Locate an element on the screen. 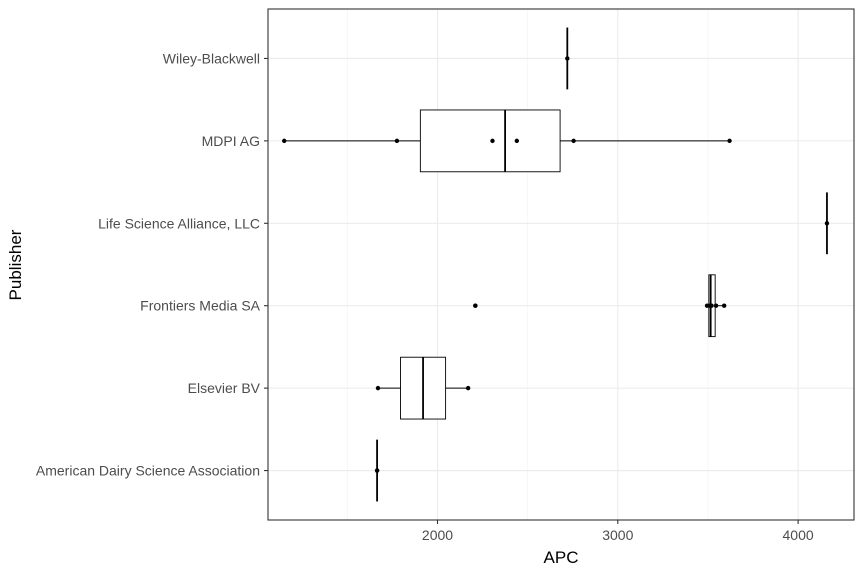 This screenshot has width=864, height=576. x-tick-label: 3000 is located at coordinates (617, 535).